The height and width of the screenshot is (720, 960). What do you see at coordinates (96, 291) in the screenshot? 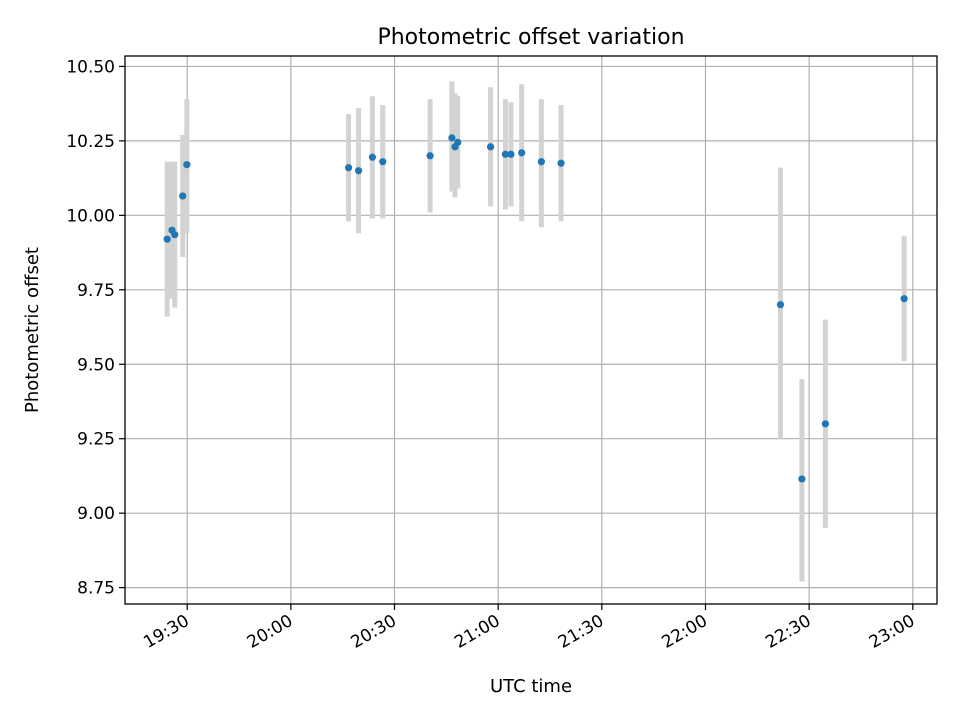
I see `y-tick-label: 9.75` at bounding box center [96, 291].